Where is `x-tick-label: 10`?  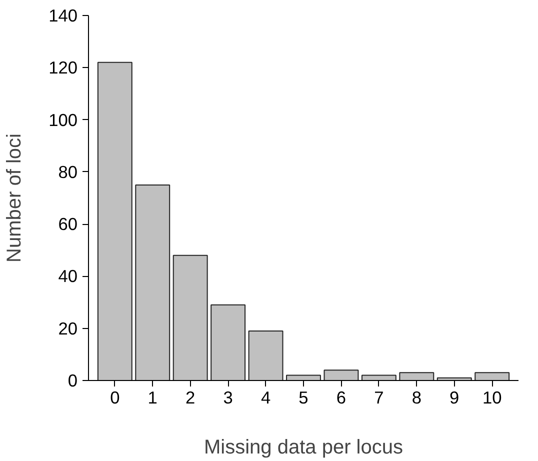 x-tick-label: 10 is located at coordinates (492, 398).